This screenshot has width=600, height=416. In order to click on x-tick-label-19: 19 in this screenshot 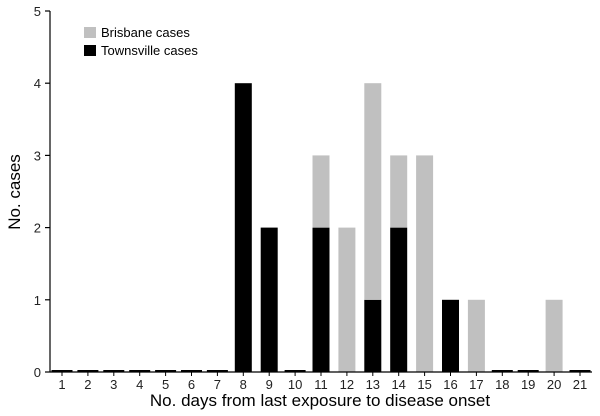, I will do `click(528, 384)`.